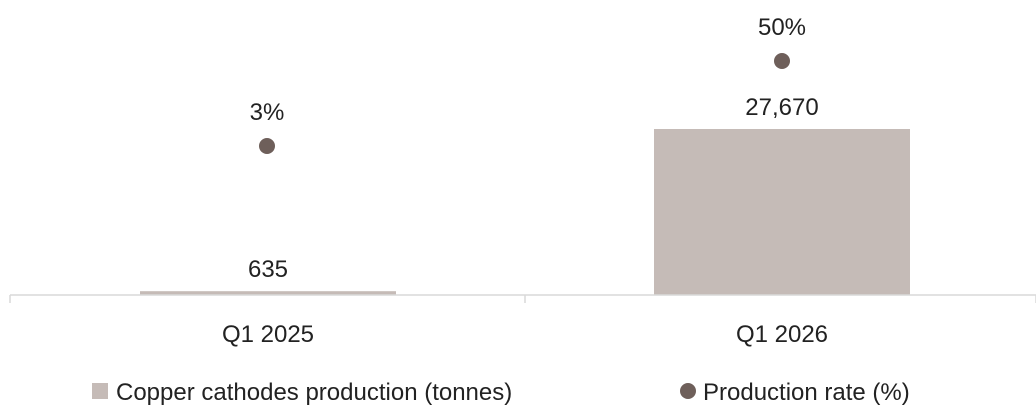 The height and width of the screenshot is (414, 1036). What do you see at coordinates (314, 392) in the screenshot?
I see `legend-label-bar: Copper cathodes production (tonnes)` at bounding box center [314, 392].